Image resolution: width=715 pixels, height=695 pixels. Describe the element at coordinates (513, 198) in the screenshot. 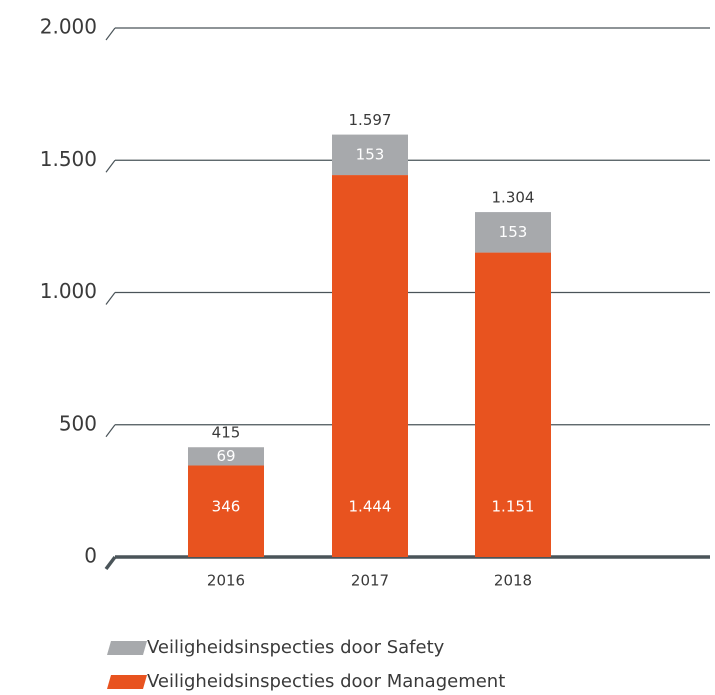

I see `bar-total-label: 1.304` at that location.